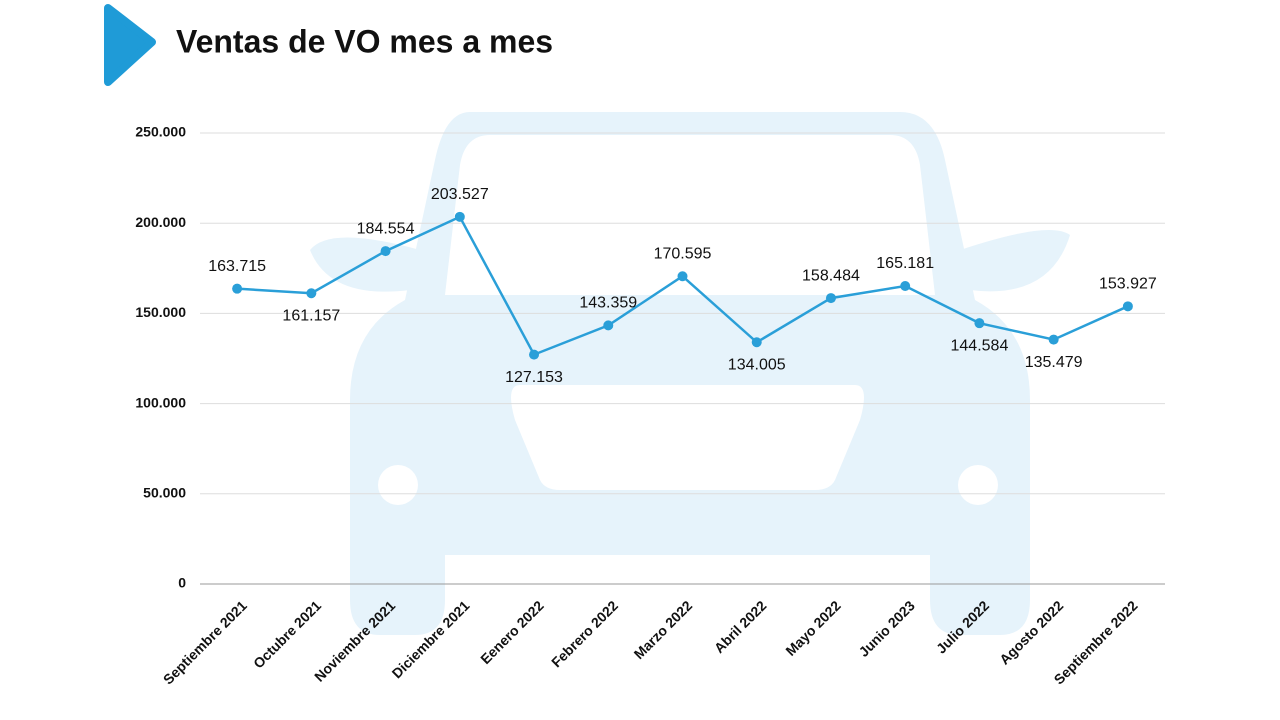 The height and width of the screenshot is (720, 1280). Describe the element at coordinates (740, 626) in the screenshot. I see `x-tick-label: Abril 2022` at that location.